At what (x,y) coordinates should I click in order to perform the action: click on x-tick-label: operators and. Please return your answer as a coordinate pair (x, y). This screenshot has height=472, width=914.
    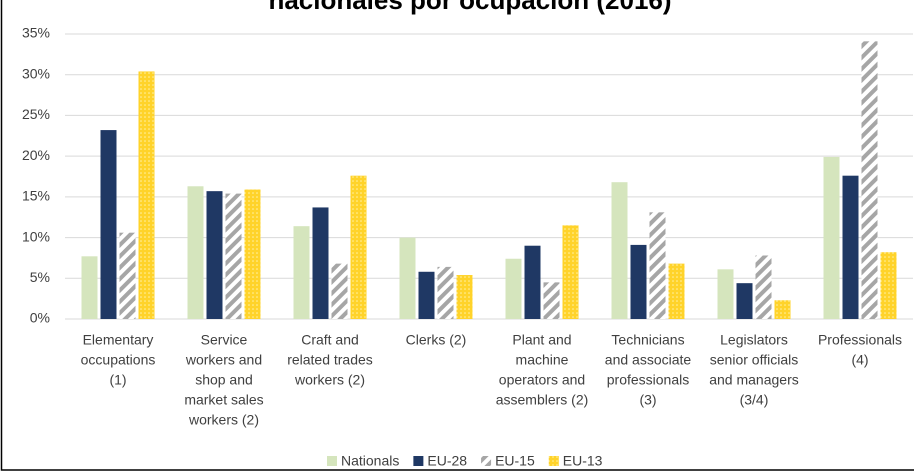
    Looking at the image, I should click on (542, 380).